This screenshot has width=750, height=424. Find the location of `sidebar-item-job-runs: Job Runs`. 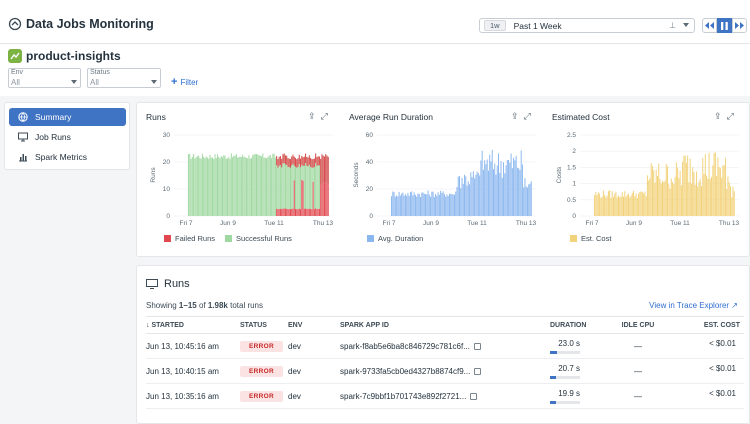

sidebar-item-job-runs: Job Runs is located at coordinates (67, 137).